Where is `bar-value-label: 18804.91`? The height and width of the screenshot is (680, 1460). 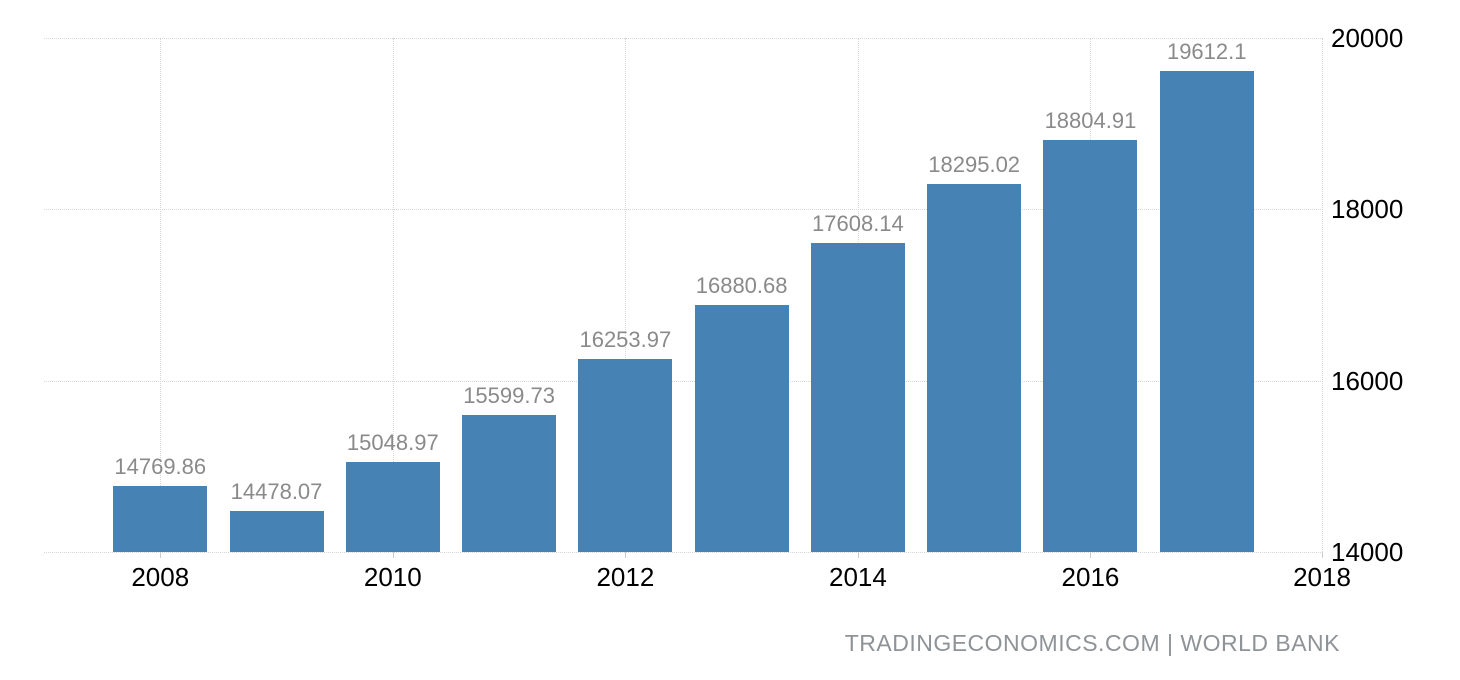 bar-value-label: 18804.91 is located at coordinates (1090, 121).